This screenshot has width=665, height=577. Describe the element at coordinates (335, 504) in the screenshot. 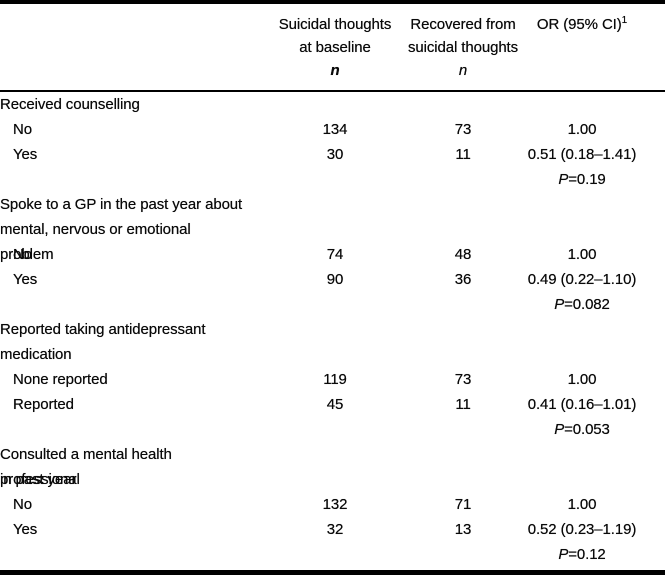

I see `baseline-n-value: 132` at that location.